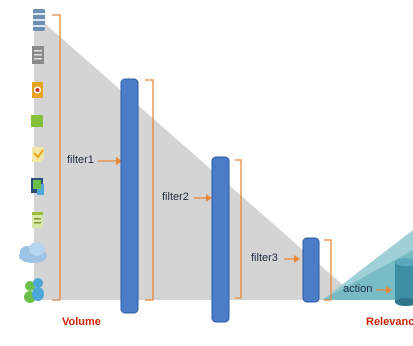 Image resolution: width=413 pixels, height=346 pixels. I want to click on relevance-label: Relevanc, so click(389, 322).